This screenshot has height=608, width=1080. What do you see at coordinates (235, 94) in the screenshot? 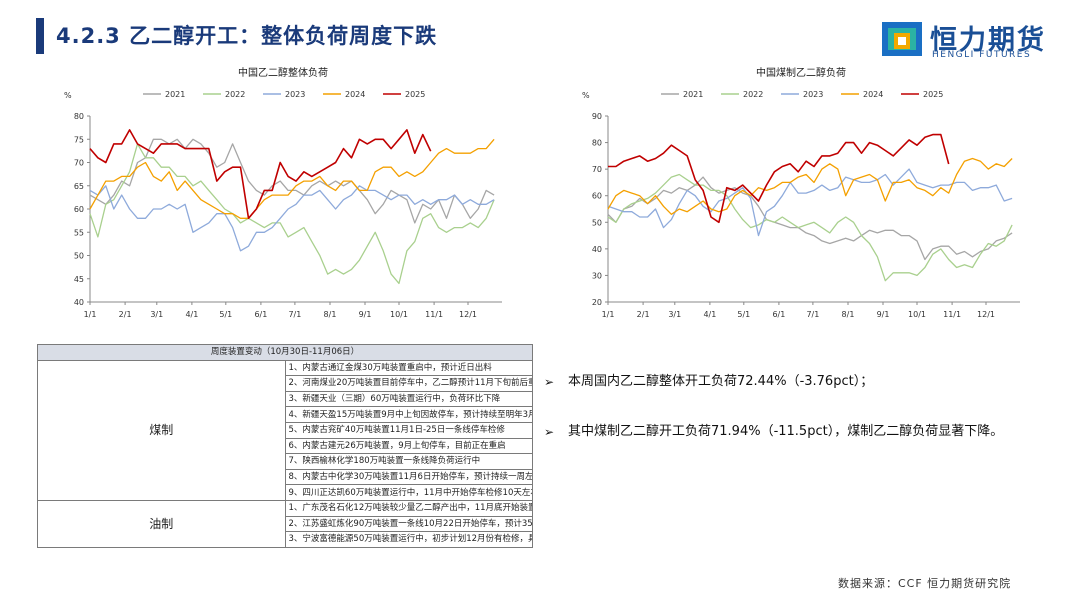
I see `overall-legend-label-2022: 2022` at bounding box center [235, 94].